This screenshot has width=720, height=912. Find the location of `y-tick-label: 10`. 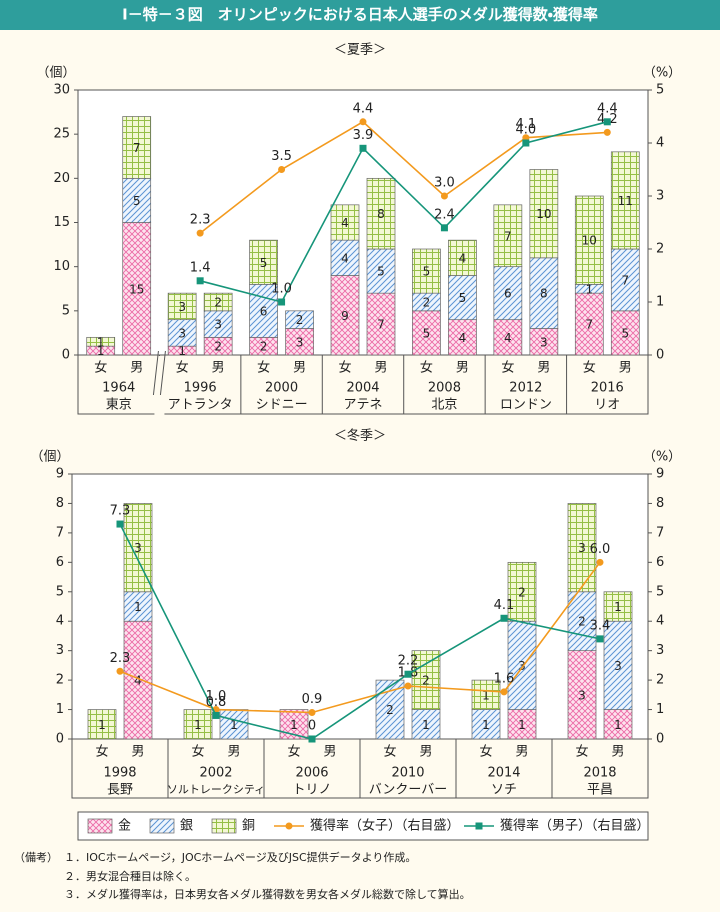

y-tick-label: 10 is located at coordinates (61, 266).